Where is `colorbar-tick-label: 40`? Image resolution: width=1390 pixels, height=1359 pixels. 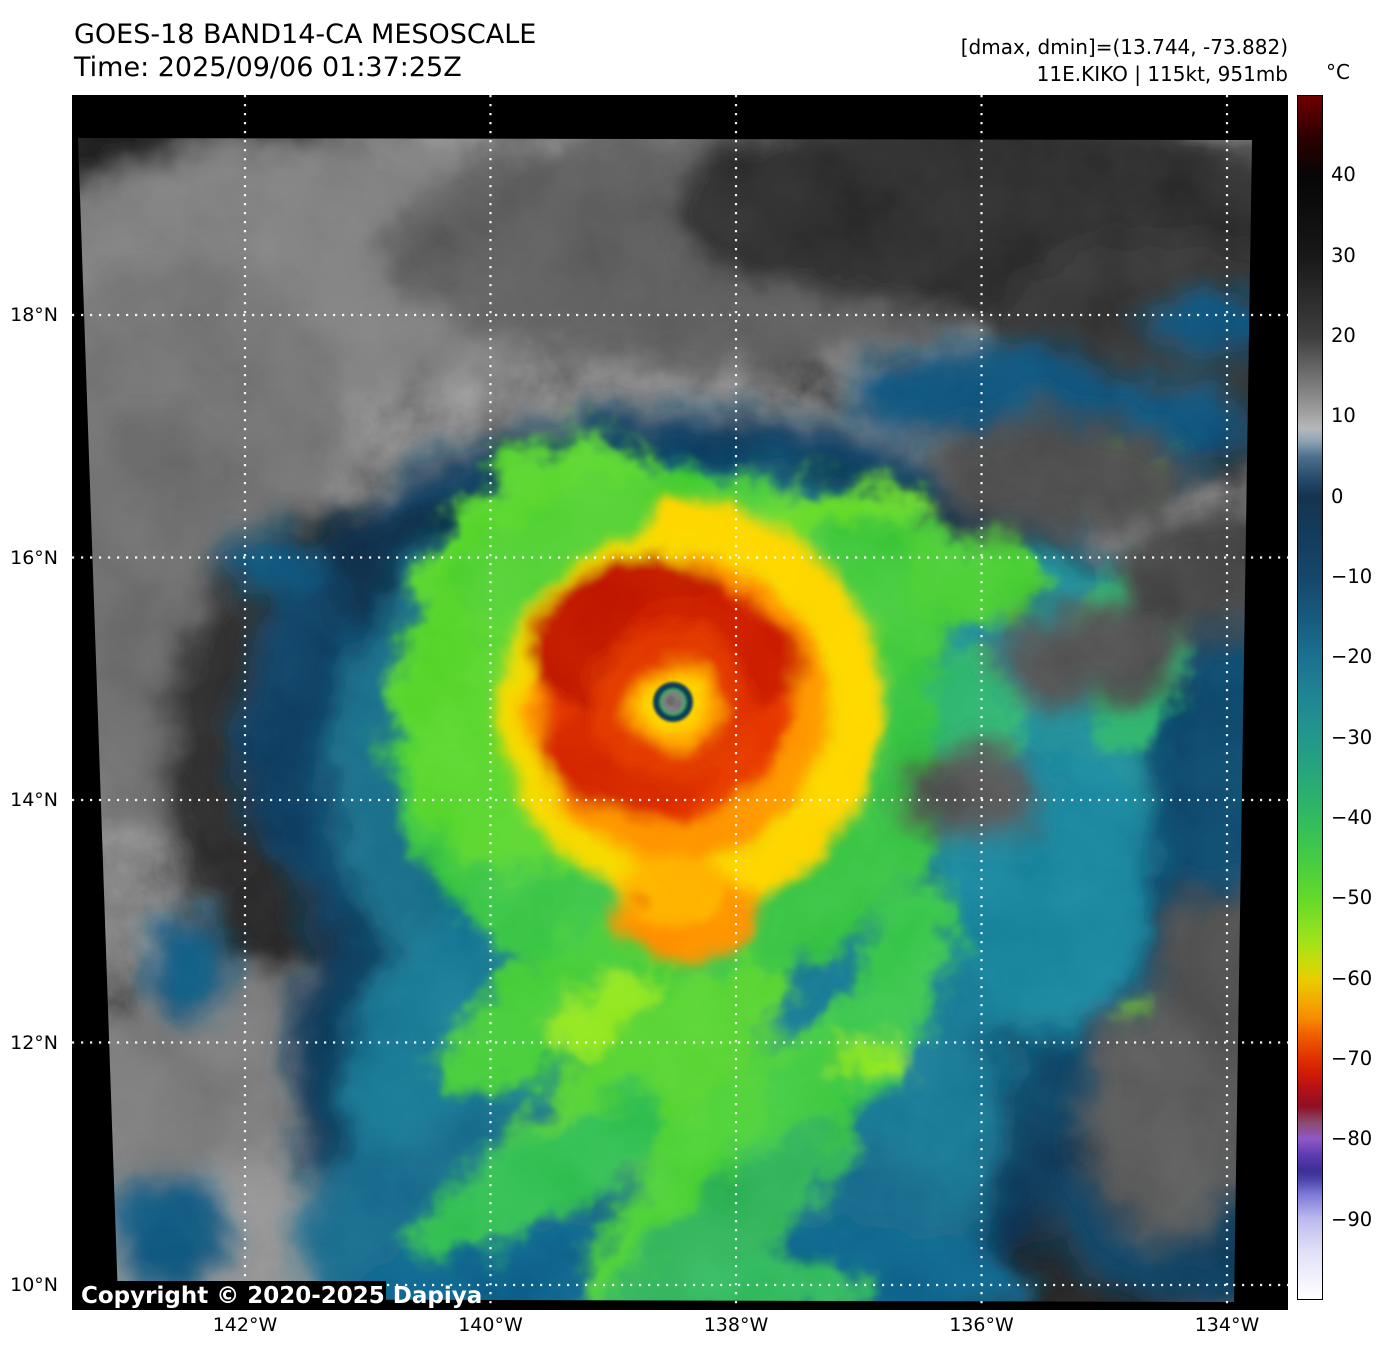 colorbar-tick-label: 40 is located at coordinates (1343, 175).